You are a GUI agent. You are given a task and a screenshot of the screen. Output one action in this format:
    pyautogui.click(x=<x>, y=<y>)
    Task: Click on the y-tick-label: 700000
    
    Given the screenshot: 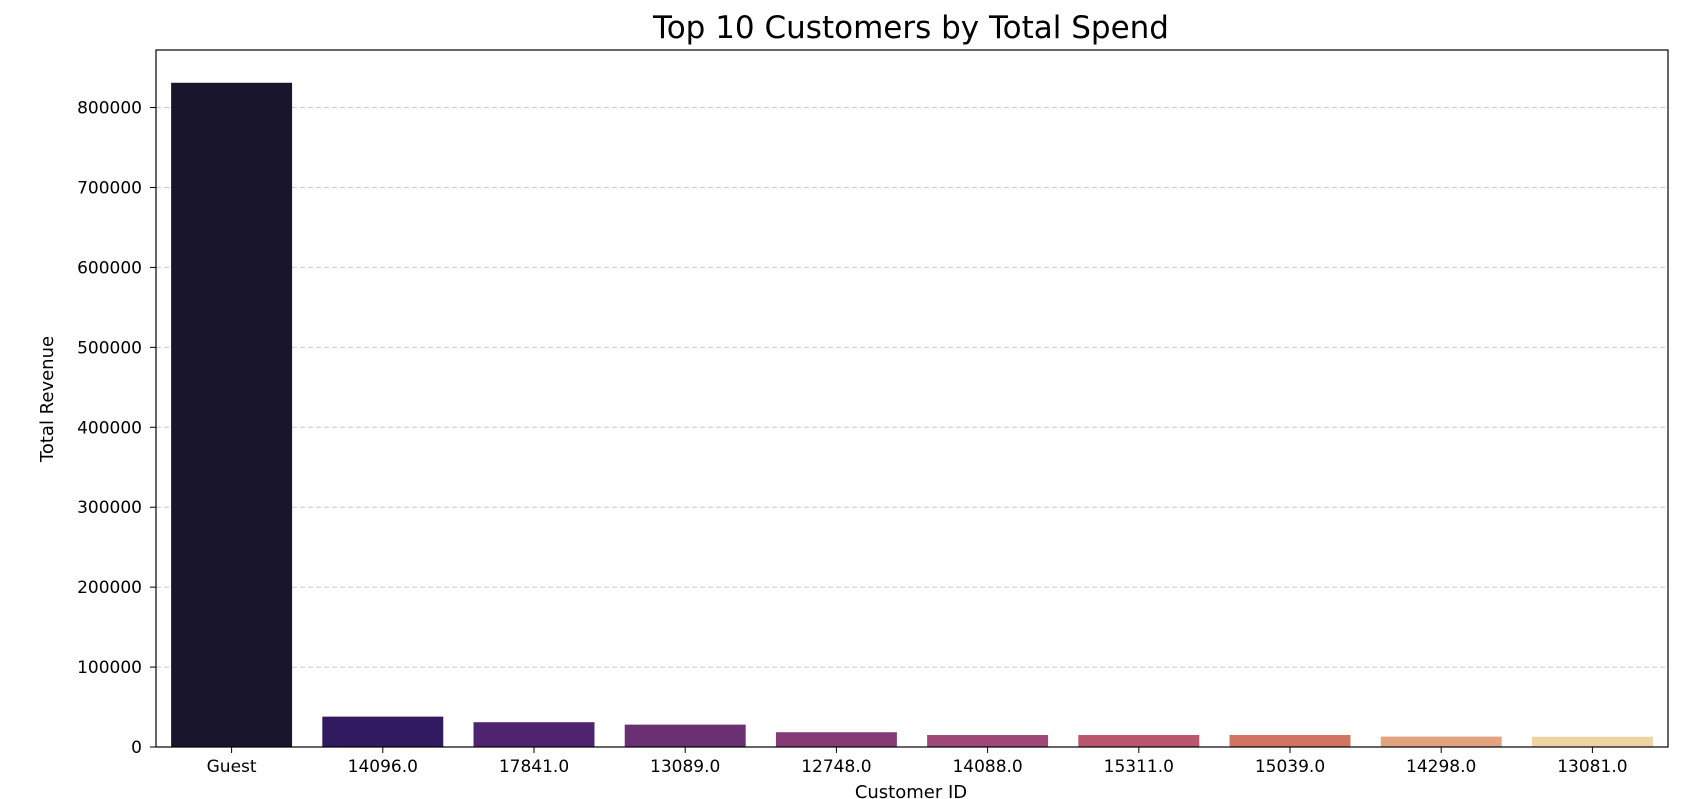 What is the action you would take?
    pyautogui.click(x=109, y=188)
    